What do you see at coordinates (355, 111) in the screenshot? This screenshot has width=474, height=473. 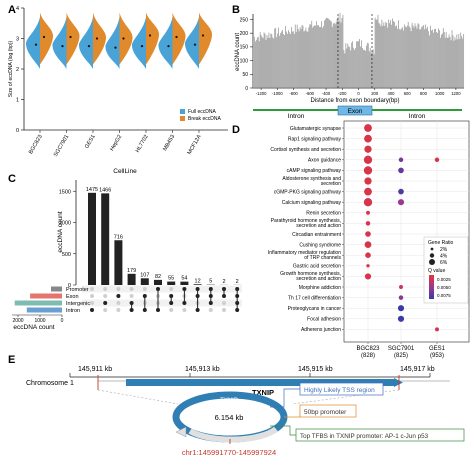 I see `panel-b-exon-label: Exon` at bounding box center [355, 111].